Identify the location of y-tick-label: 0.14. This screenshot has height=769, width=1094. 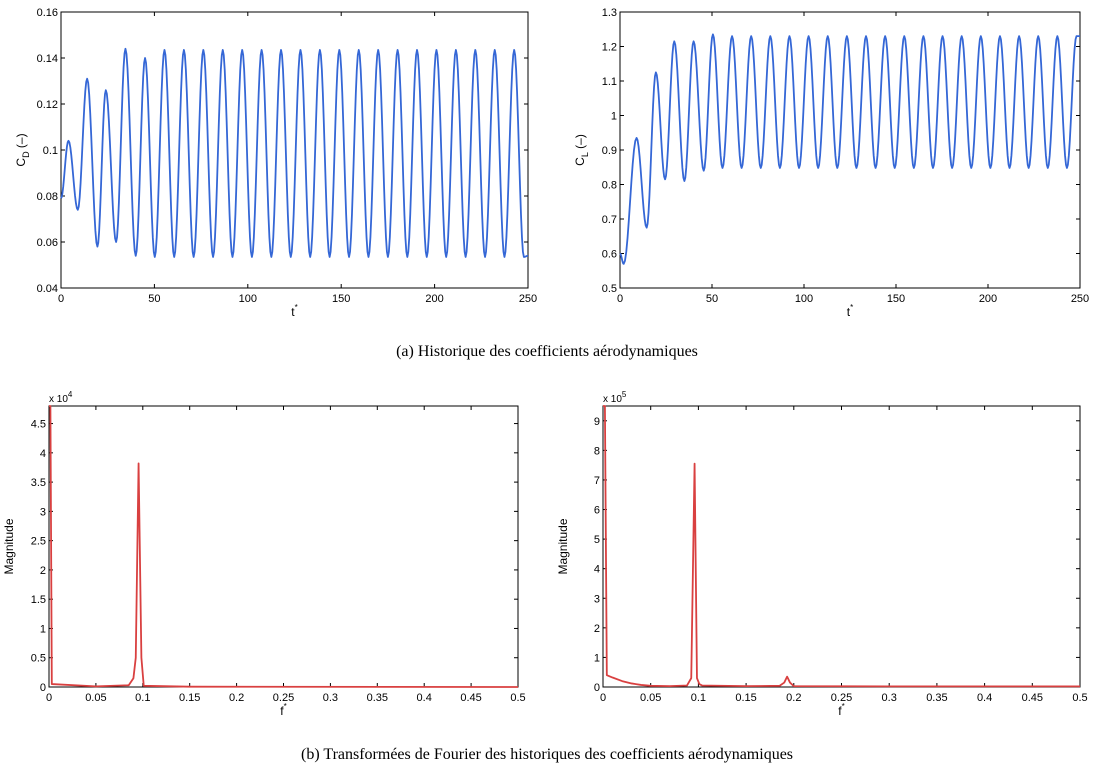
(47, 59).